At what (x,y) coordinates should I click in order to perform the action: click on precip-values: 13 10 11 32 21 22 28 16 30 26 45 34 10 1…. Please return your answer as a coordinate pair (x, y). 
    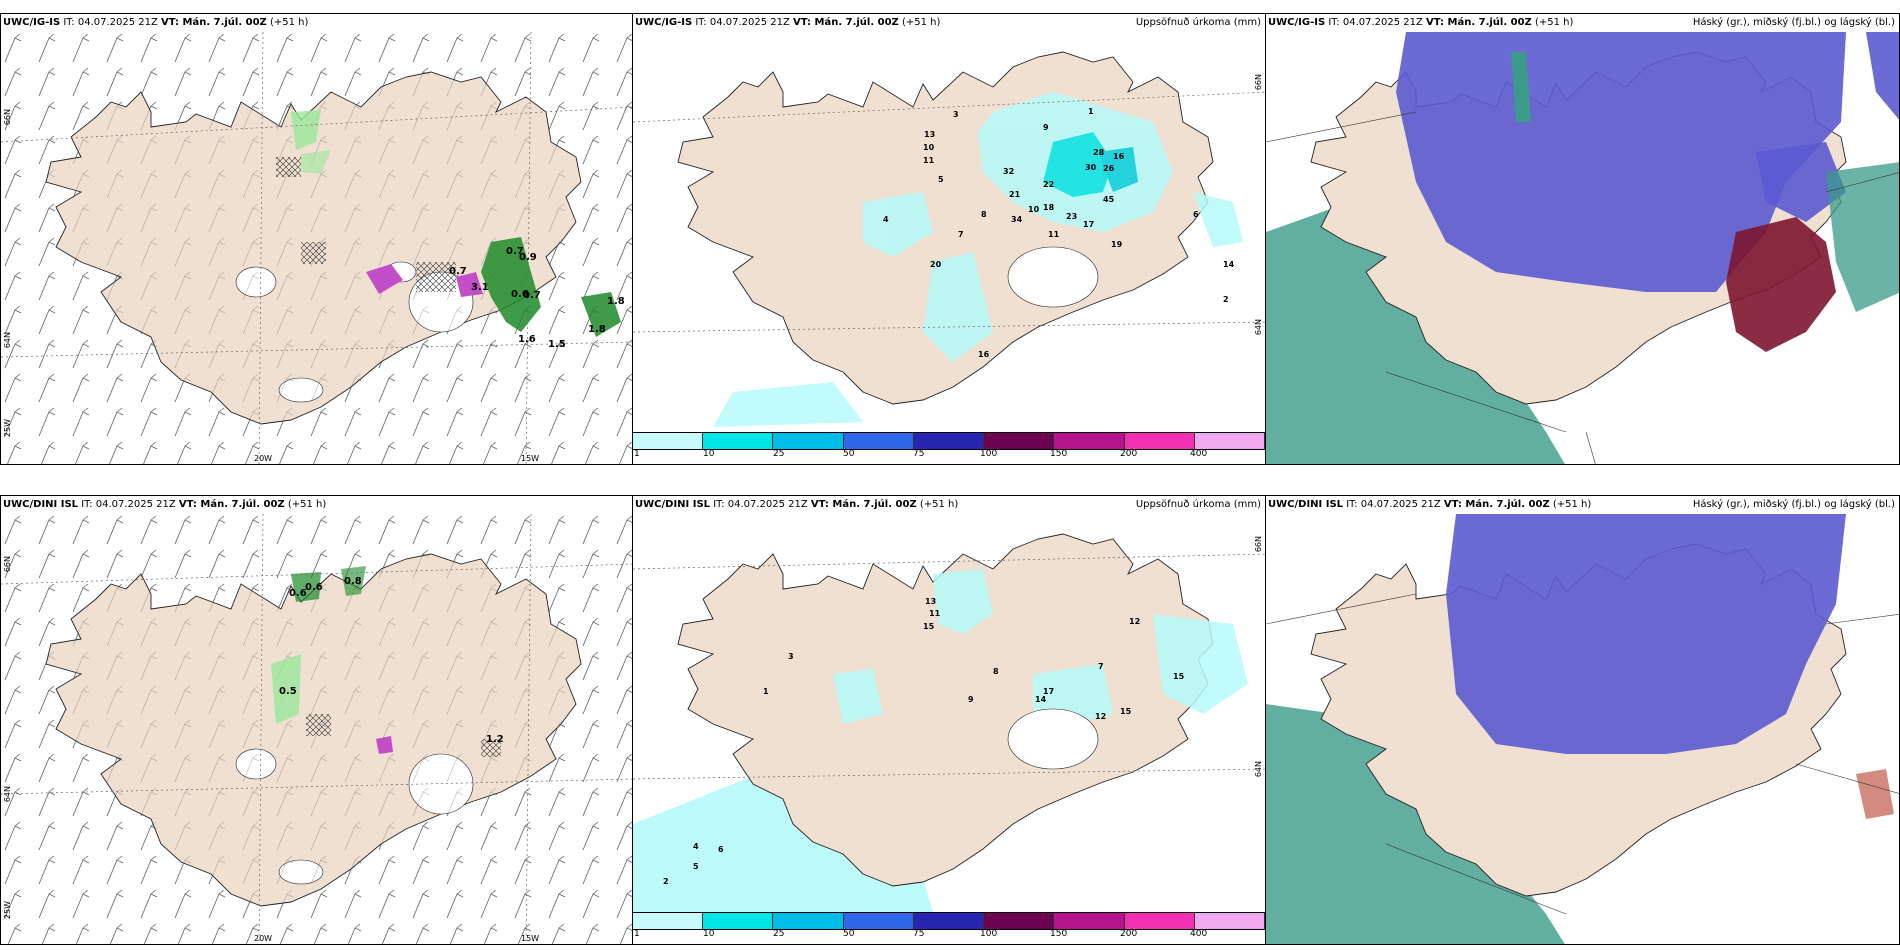
    Looking at the image, I should click on (1059, 233).